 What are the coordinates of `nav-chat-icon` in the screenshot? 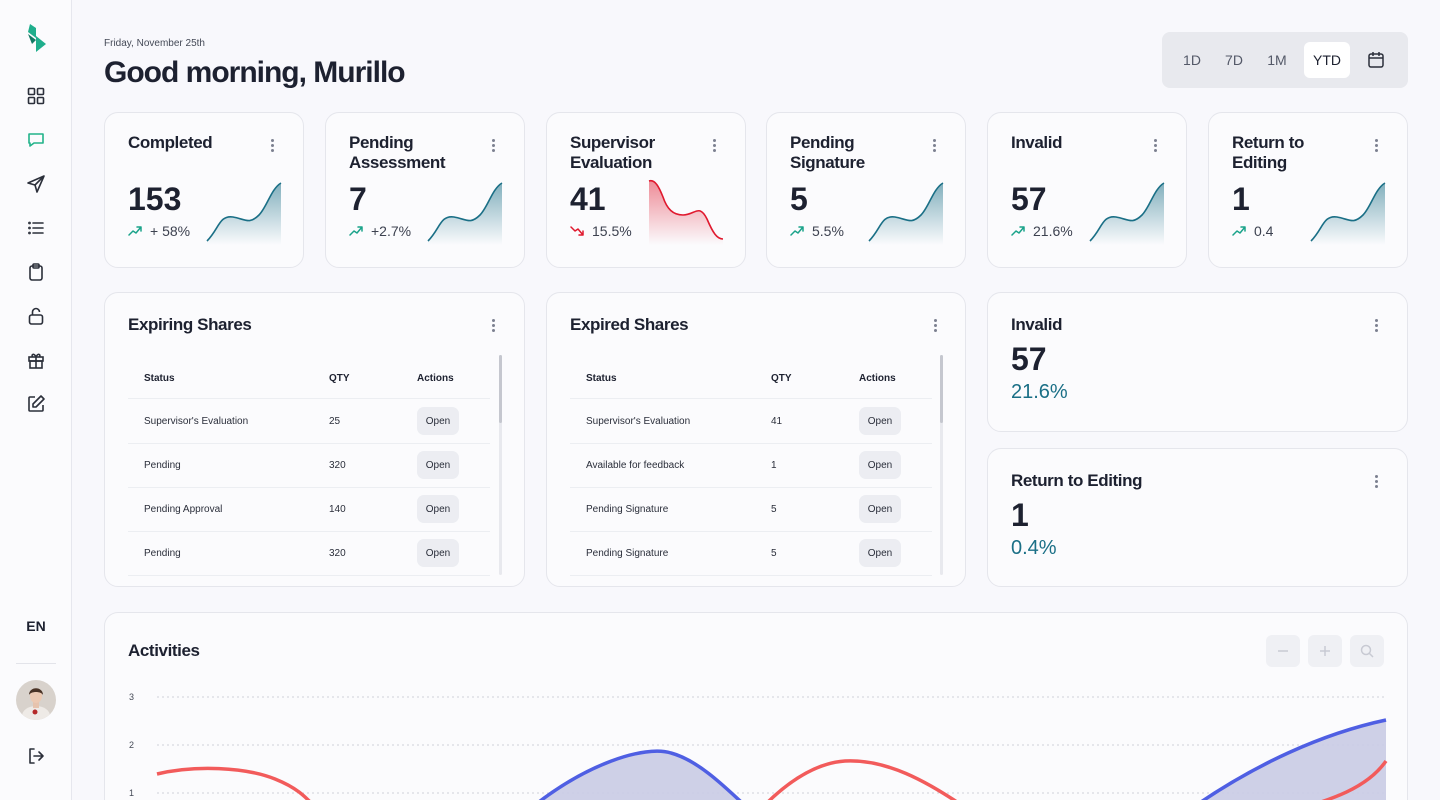 It's located at (36, 140).